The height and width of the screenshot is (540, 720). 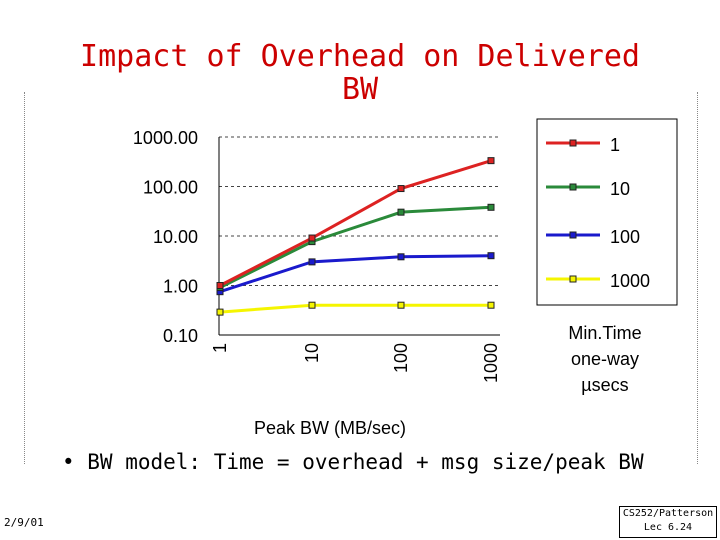 What do you see at coordinates (491, 363) in the screenshot?
I see `x-tick-label: 1000` at bounding box center [491, 363].